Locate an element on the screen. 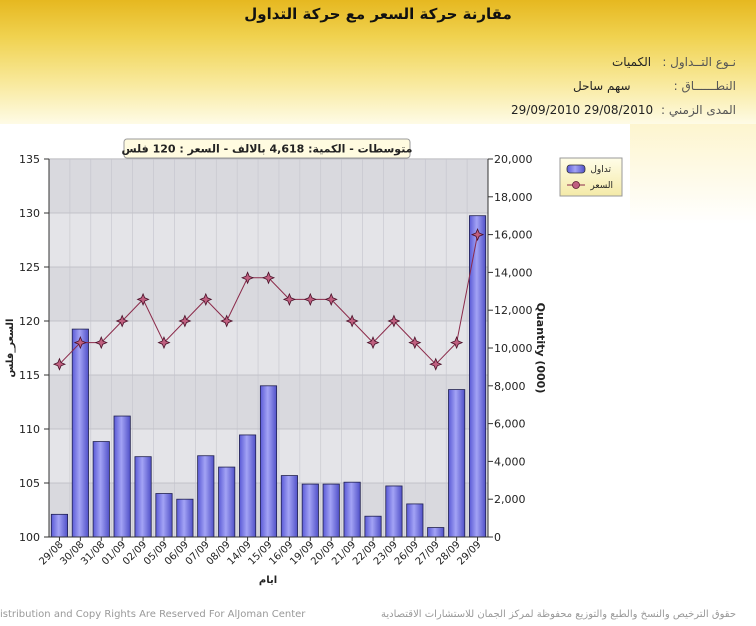 This screenshot has width=756, height=626. x-axis-label: ايام is located at coordinates (268, 580).